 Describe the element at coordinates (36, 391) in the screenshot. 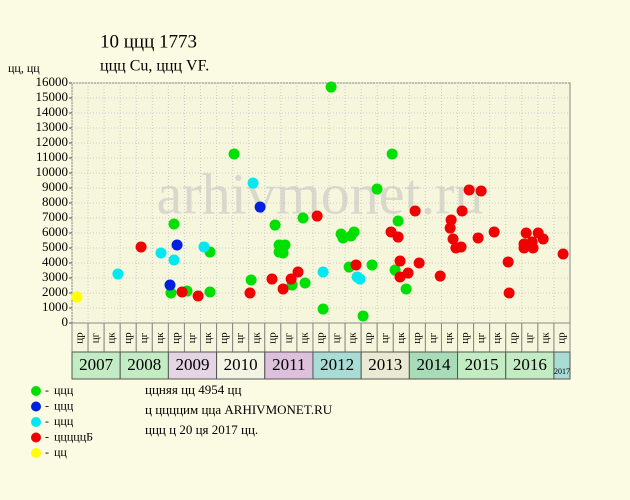

I see `legend-marker` at that location.